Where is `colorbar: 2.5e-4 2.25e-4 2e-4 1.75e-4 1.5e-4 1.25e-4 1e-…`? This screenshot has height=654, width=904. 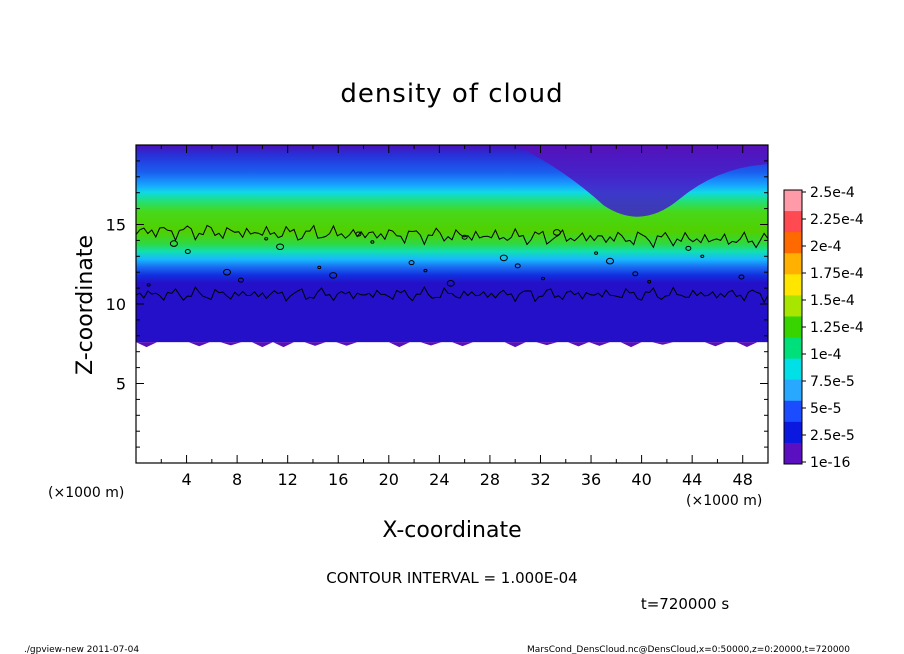
colorbar: 2.5e-4 2.25e-4 2e-4 1.75e-4 1.5e-4 1.25e-4 1e-… is located at coordinates (823, 328).